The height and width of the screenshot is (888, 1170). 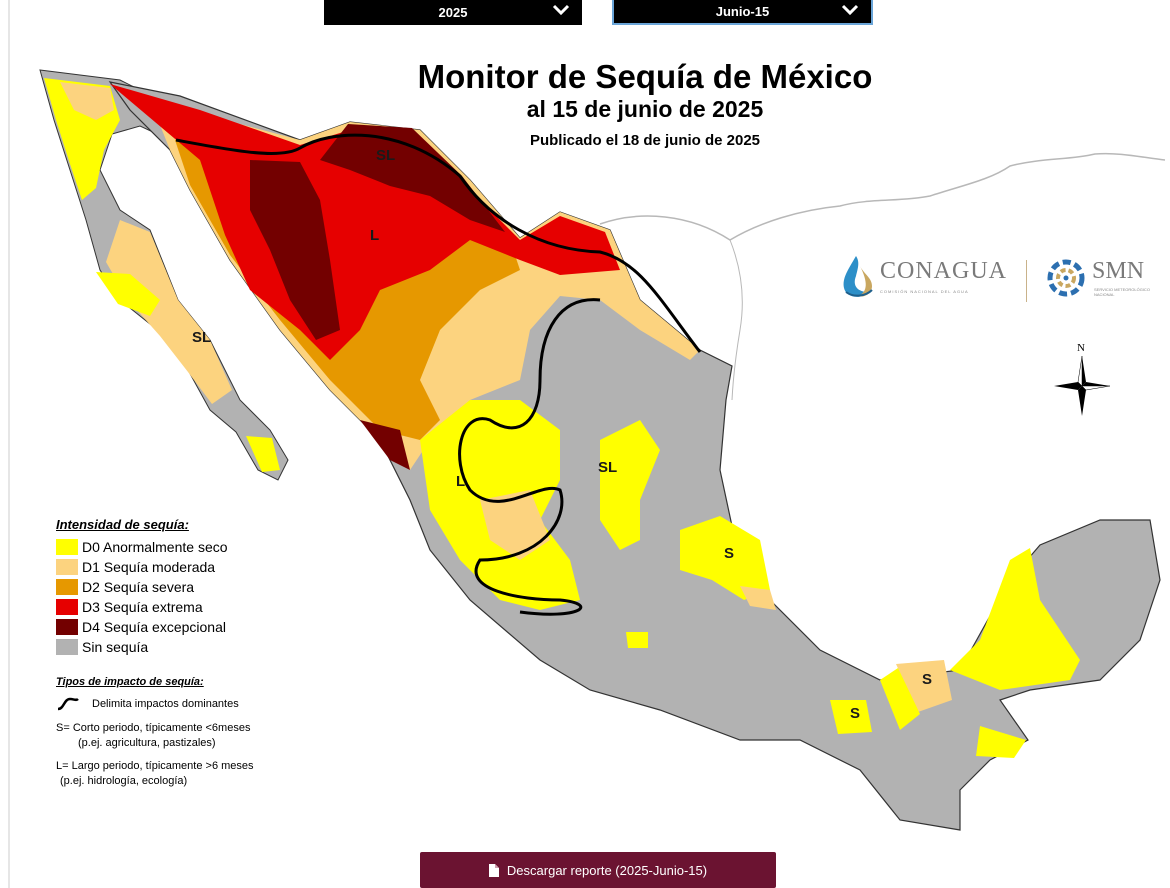 What do you see at coordinates (529, 457) in the screenshot?
I see `impact-line-central` at bounding box center [529, 457].